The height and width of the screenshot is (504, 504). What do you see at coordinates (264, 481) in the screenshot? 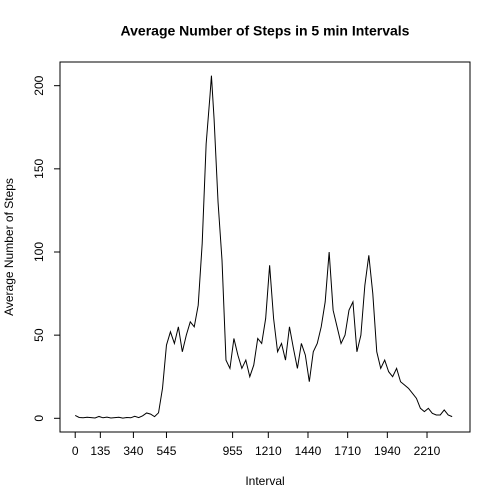
I see `x-axis-label: Interval` at bounding box center [264, 481].